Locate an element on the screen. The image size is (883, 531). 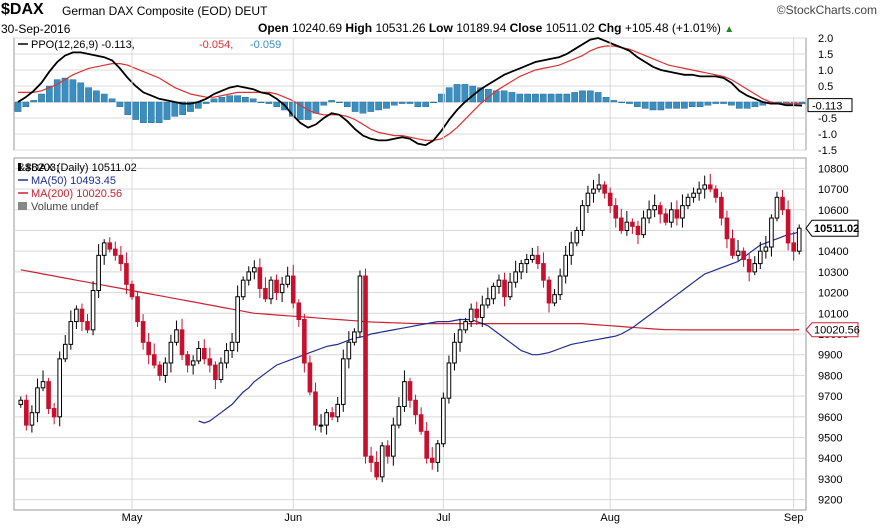
ppo-ytick-label: 1.0 is located at coordinates (825, 71).